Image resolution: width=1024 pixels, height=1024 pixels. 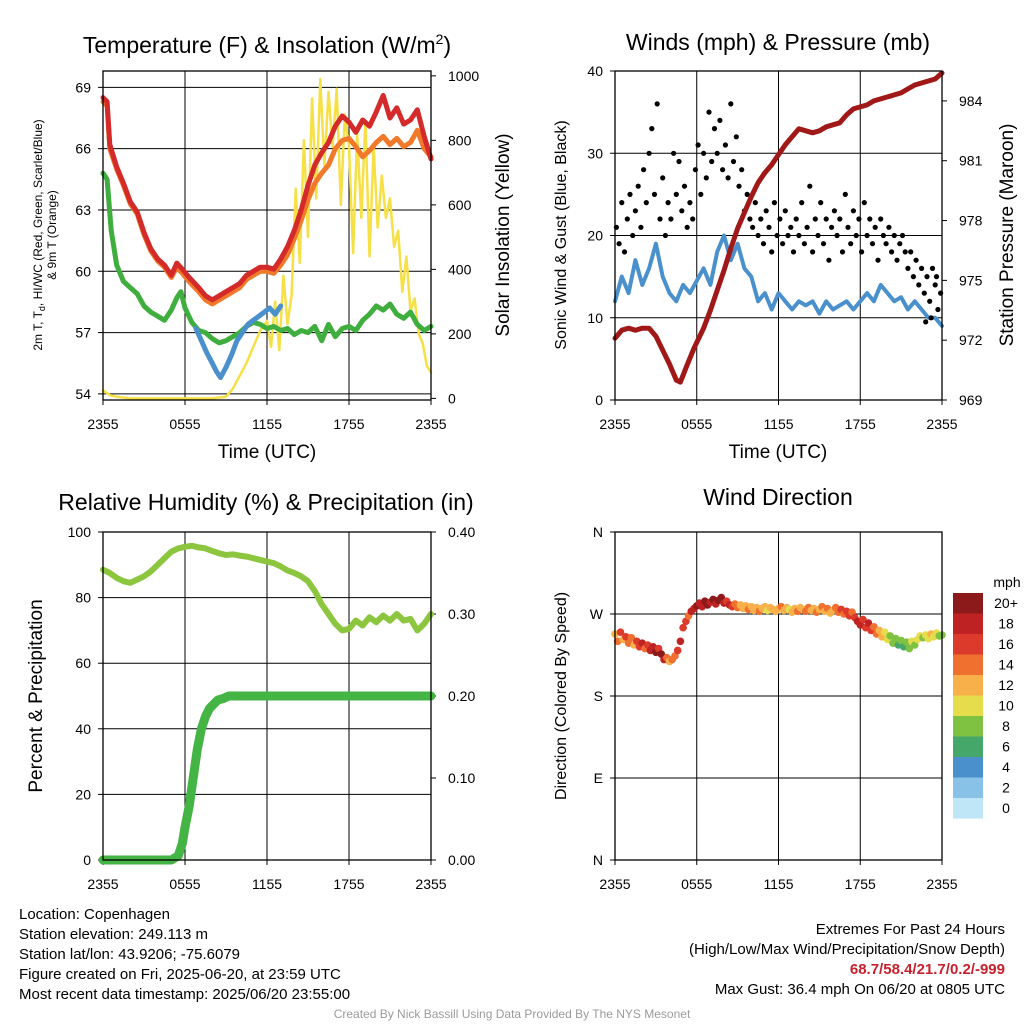 I want to click on colorbar-label: 0, so click(x=1006, y=808).